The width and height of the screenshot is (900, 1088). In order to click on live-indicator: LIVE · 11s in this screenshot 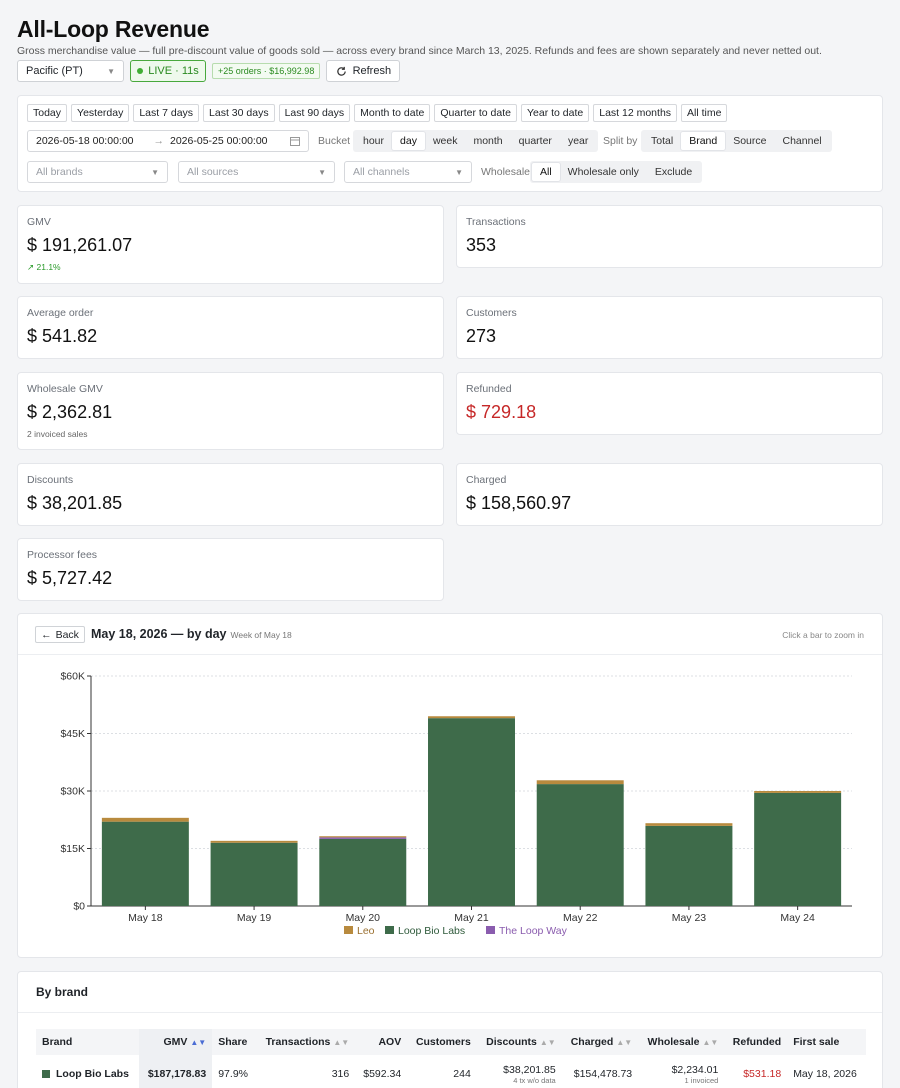, I will do `click(168, 71)`.